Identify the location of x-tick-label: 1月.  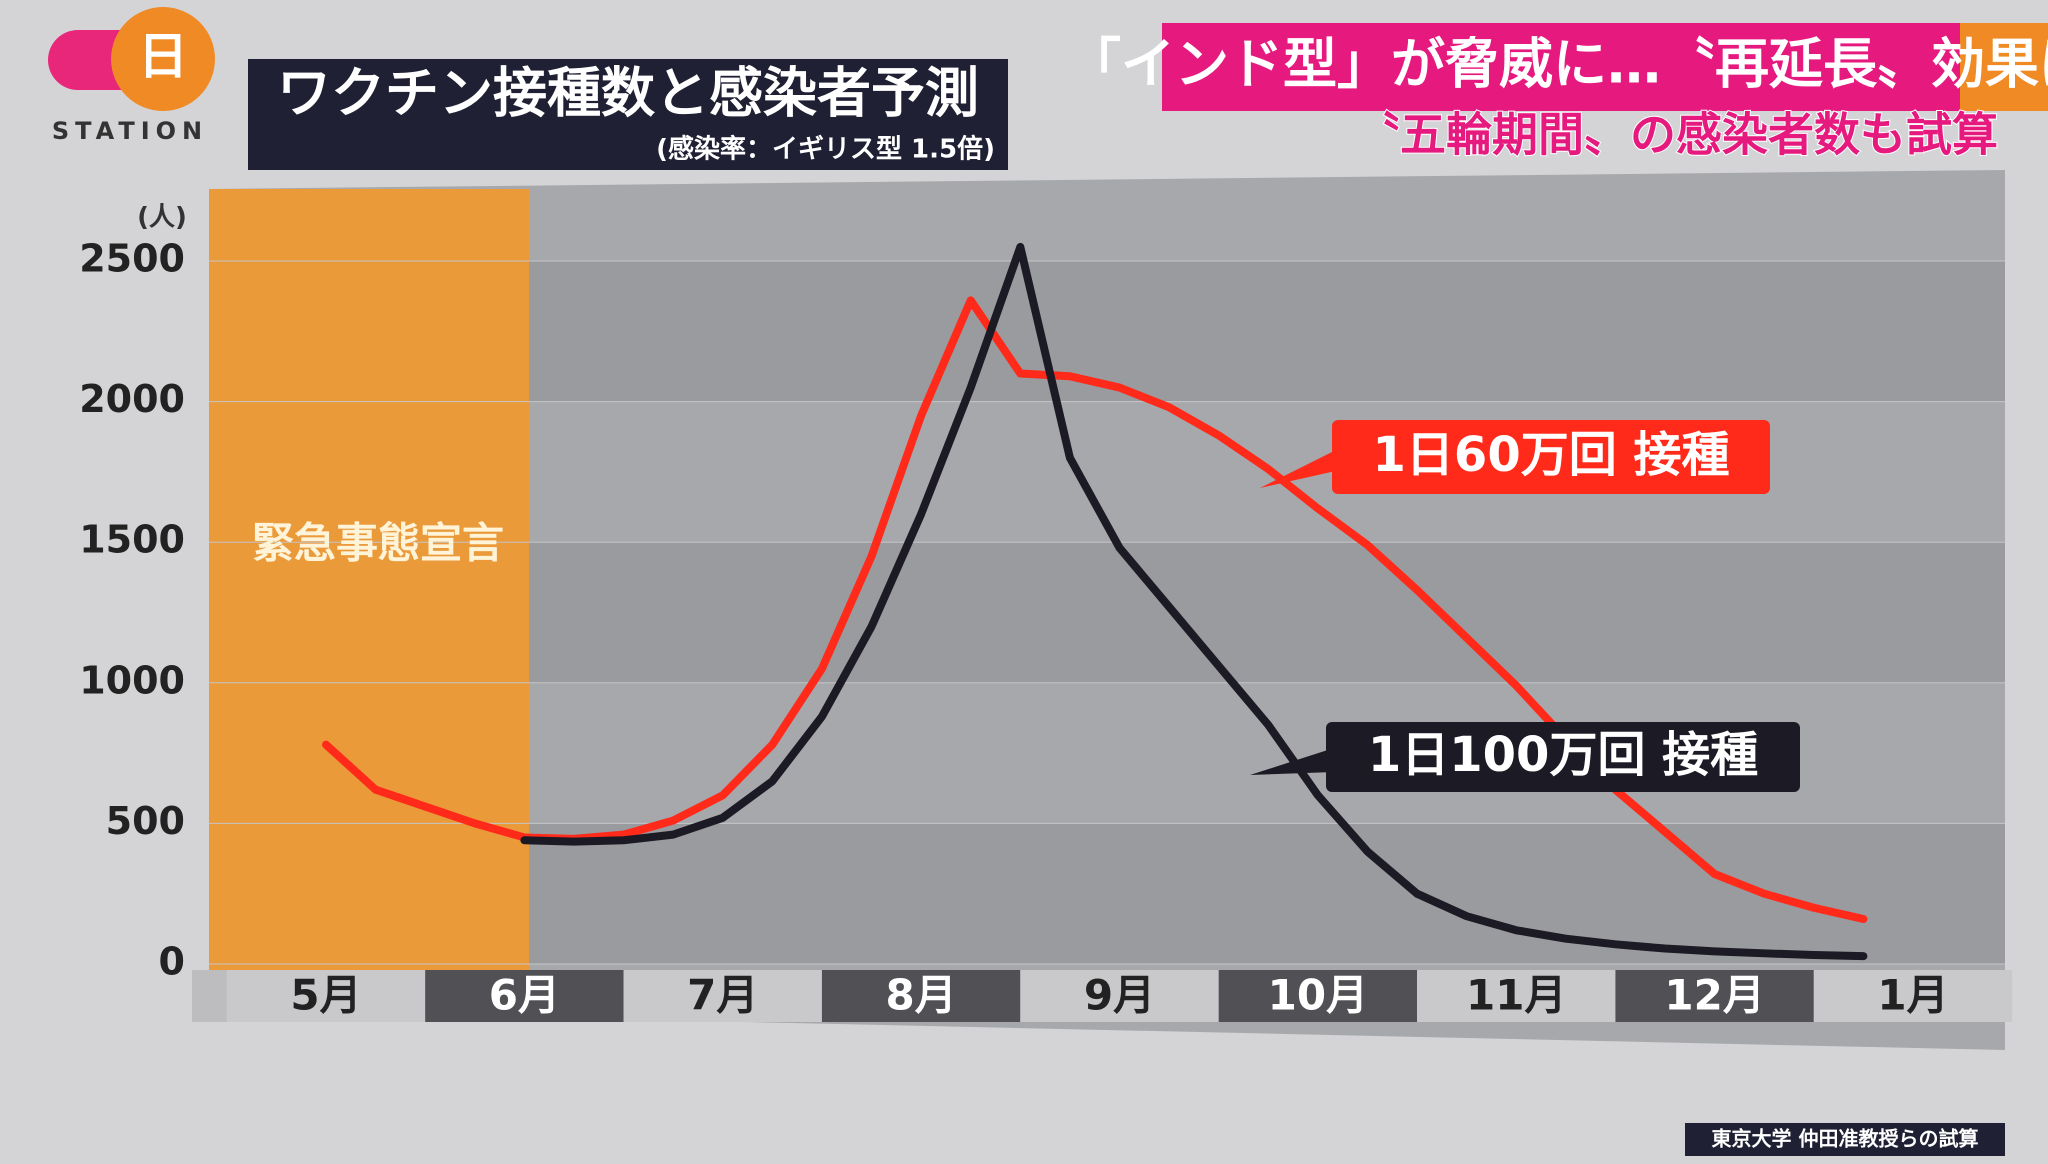
(1912, 995).